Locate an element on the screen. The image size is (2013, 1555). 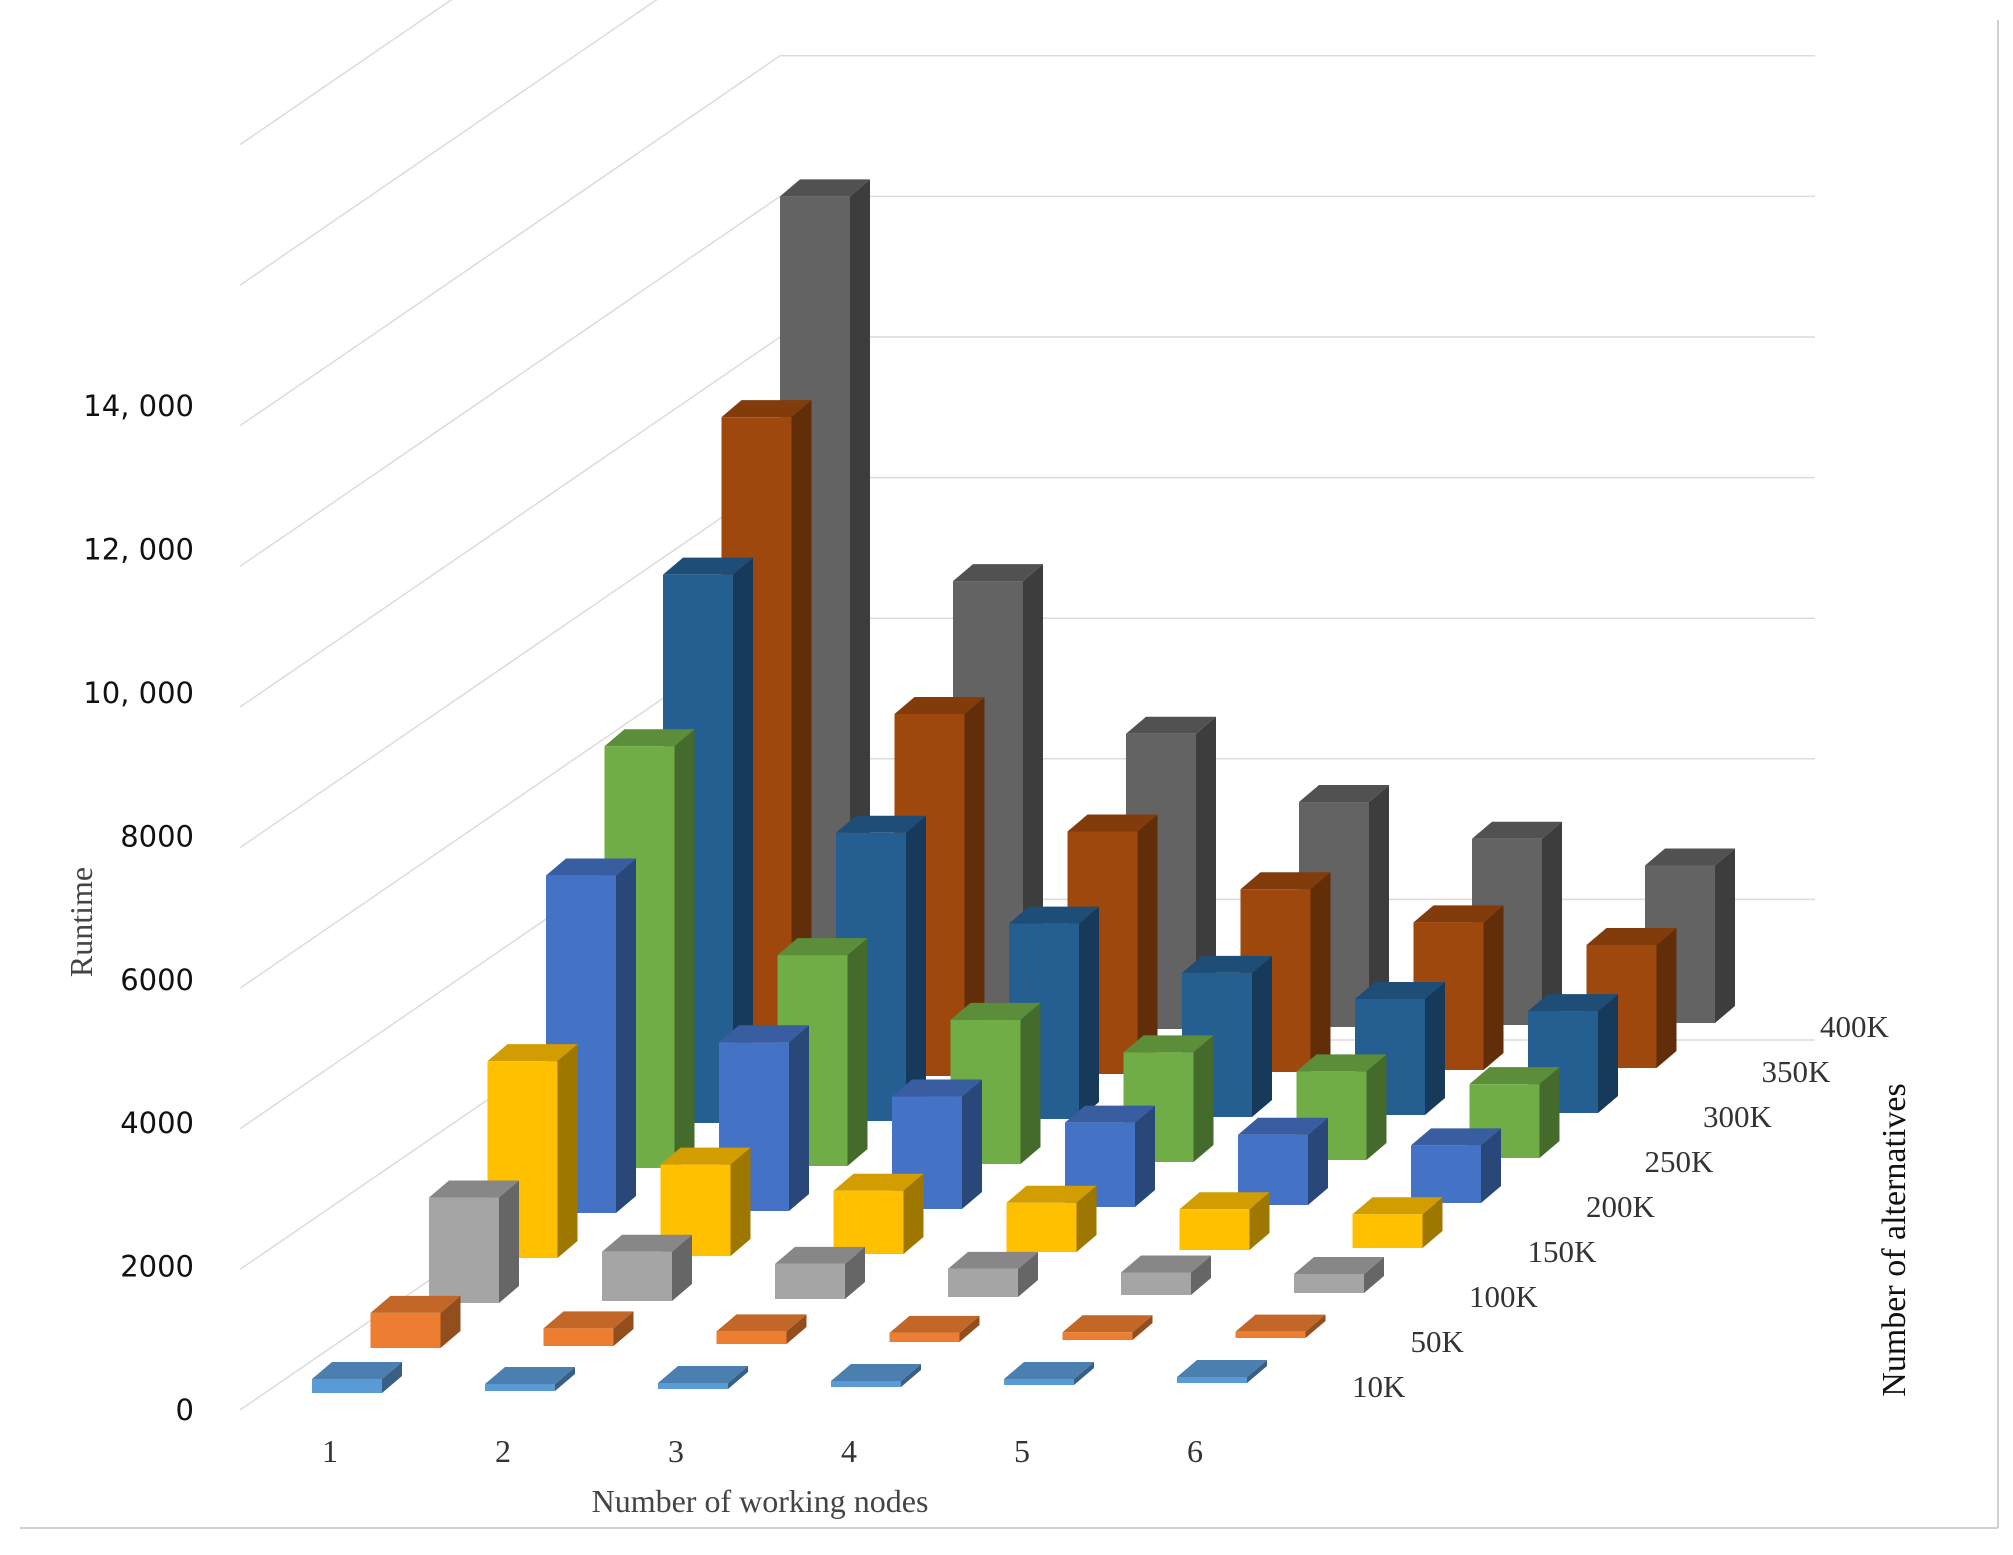
y-tick-label: 12, 000 is located at coordinates (138, 550).